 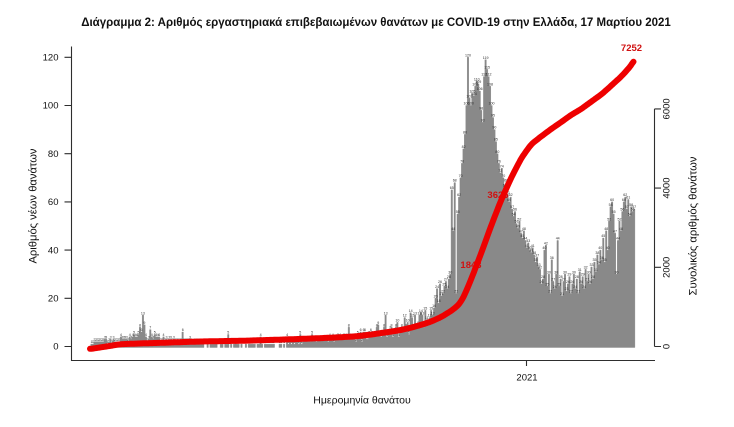 I want to click on svg-text: 23, so click(x=567, y=289).